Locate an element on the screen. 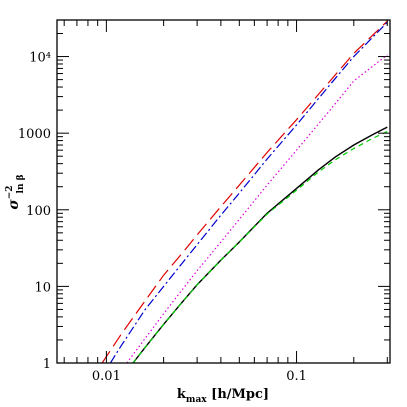 The width and height of the screenshot is (407, 407). x-axis-label-main: k is located at coordinates (182, 394).